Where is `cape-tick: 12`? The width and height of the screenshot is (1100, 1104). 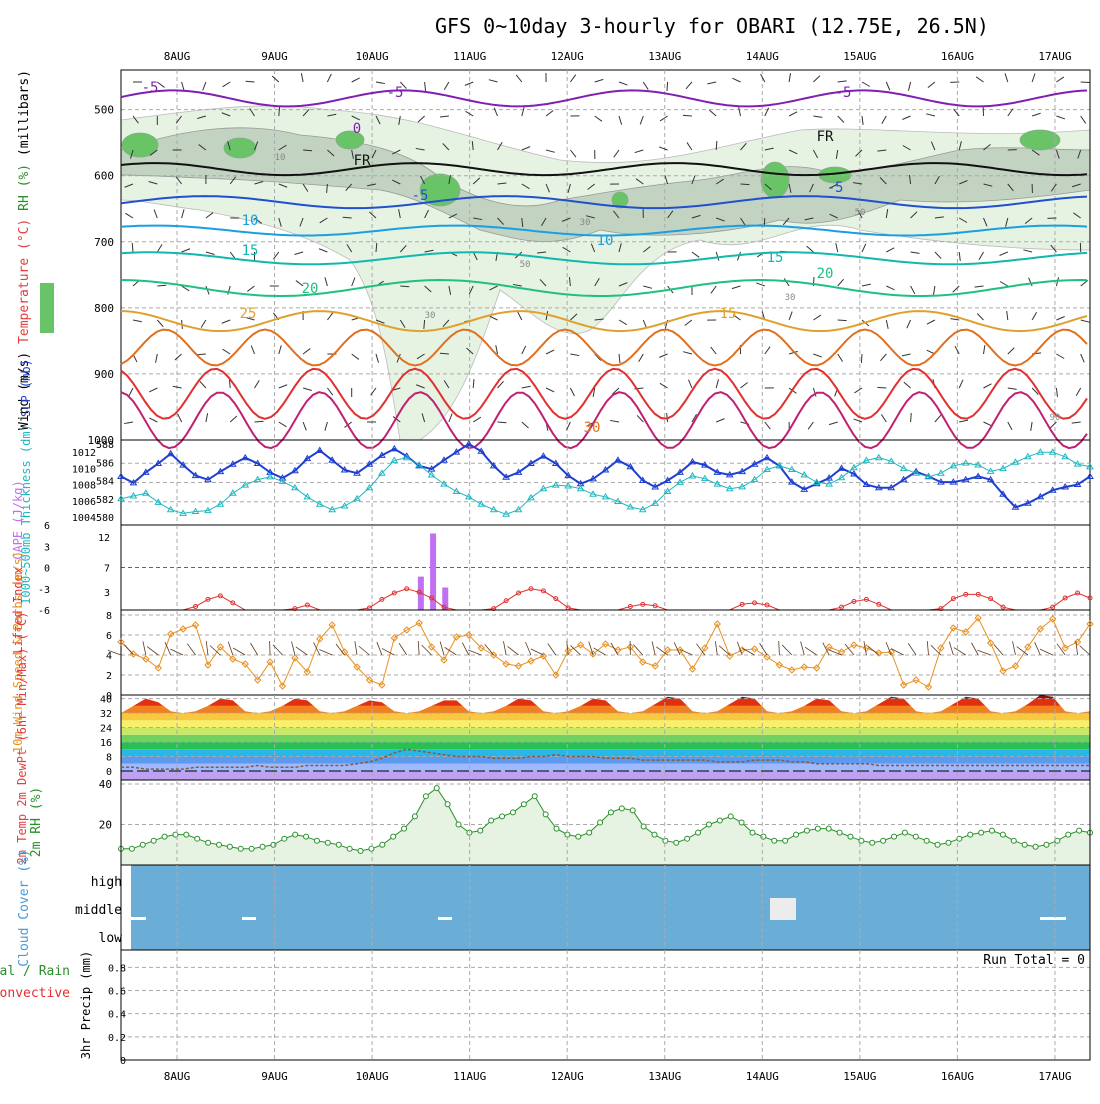
cape-tick: 12 is located at coordinates (104, 538).